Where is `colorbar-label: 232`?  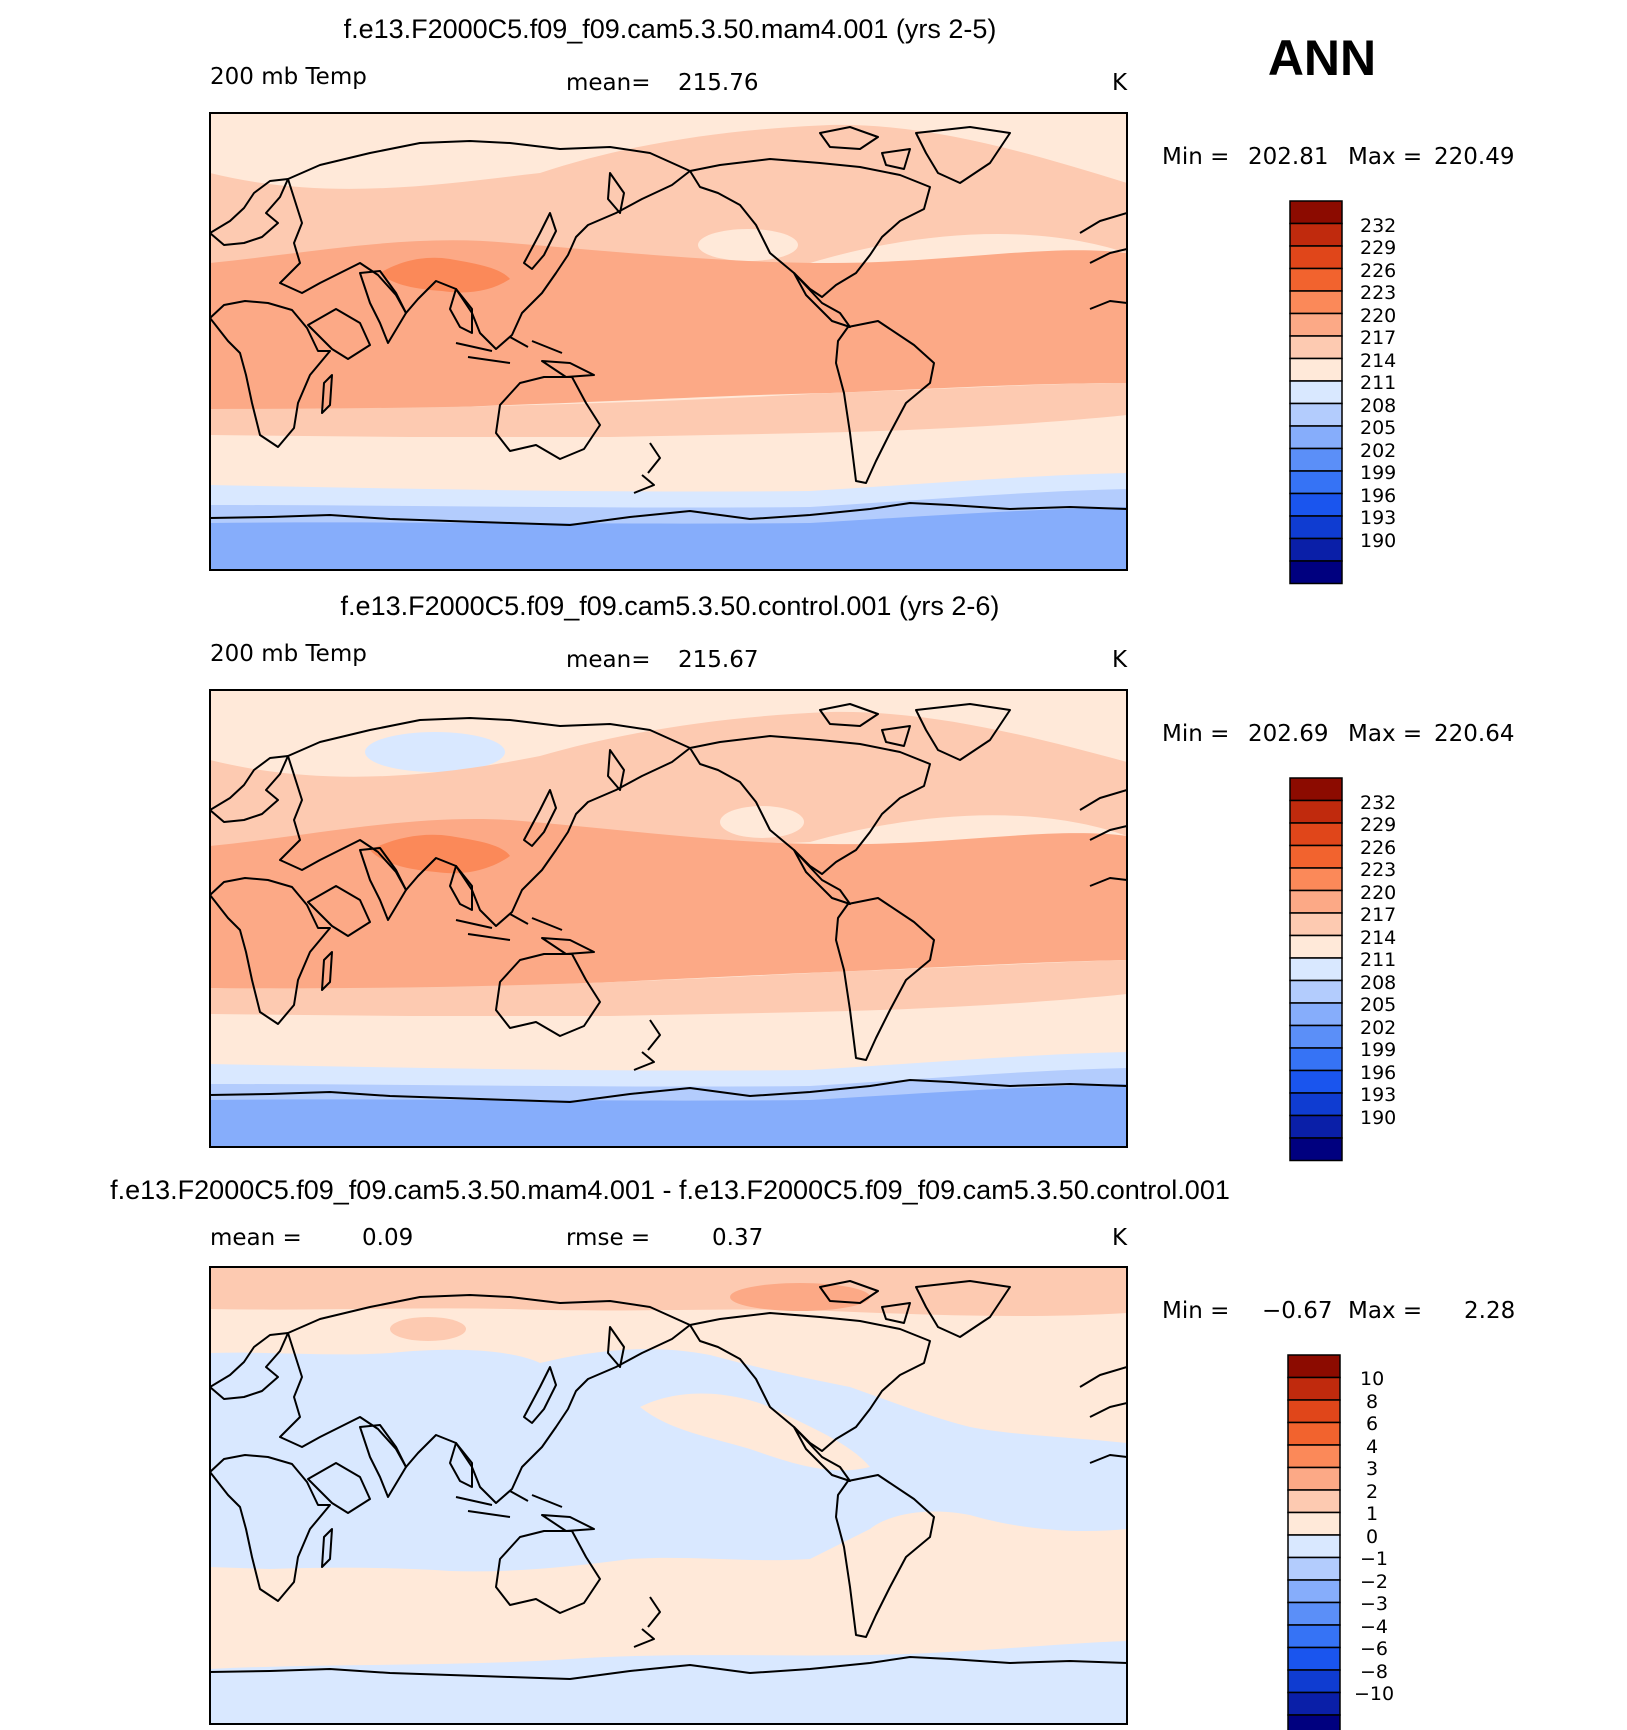 colorbar-label: 232 is located at coordinates (1378, 226).